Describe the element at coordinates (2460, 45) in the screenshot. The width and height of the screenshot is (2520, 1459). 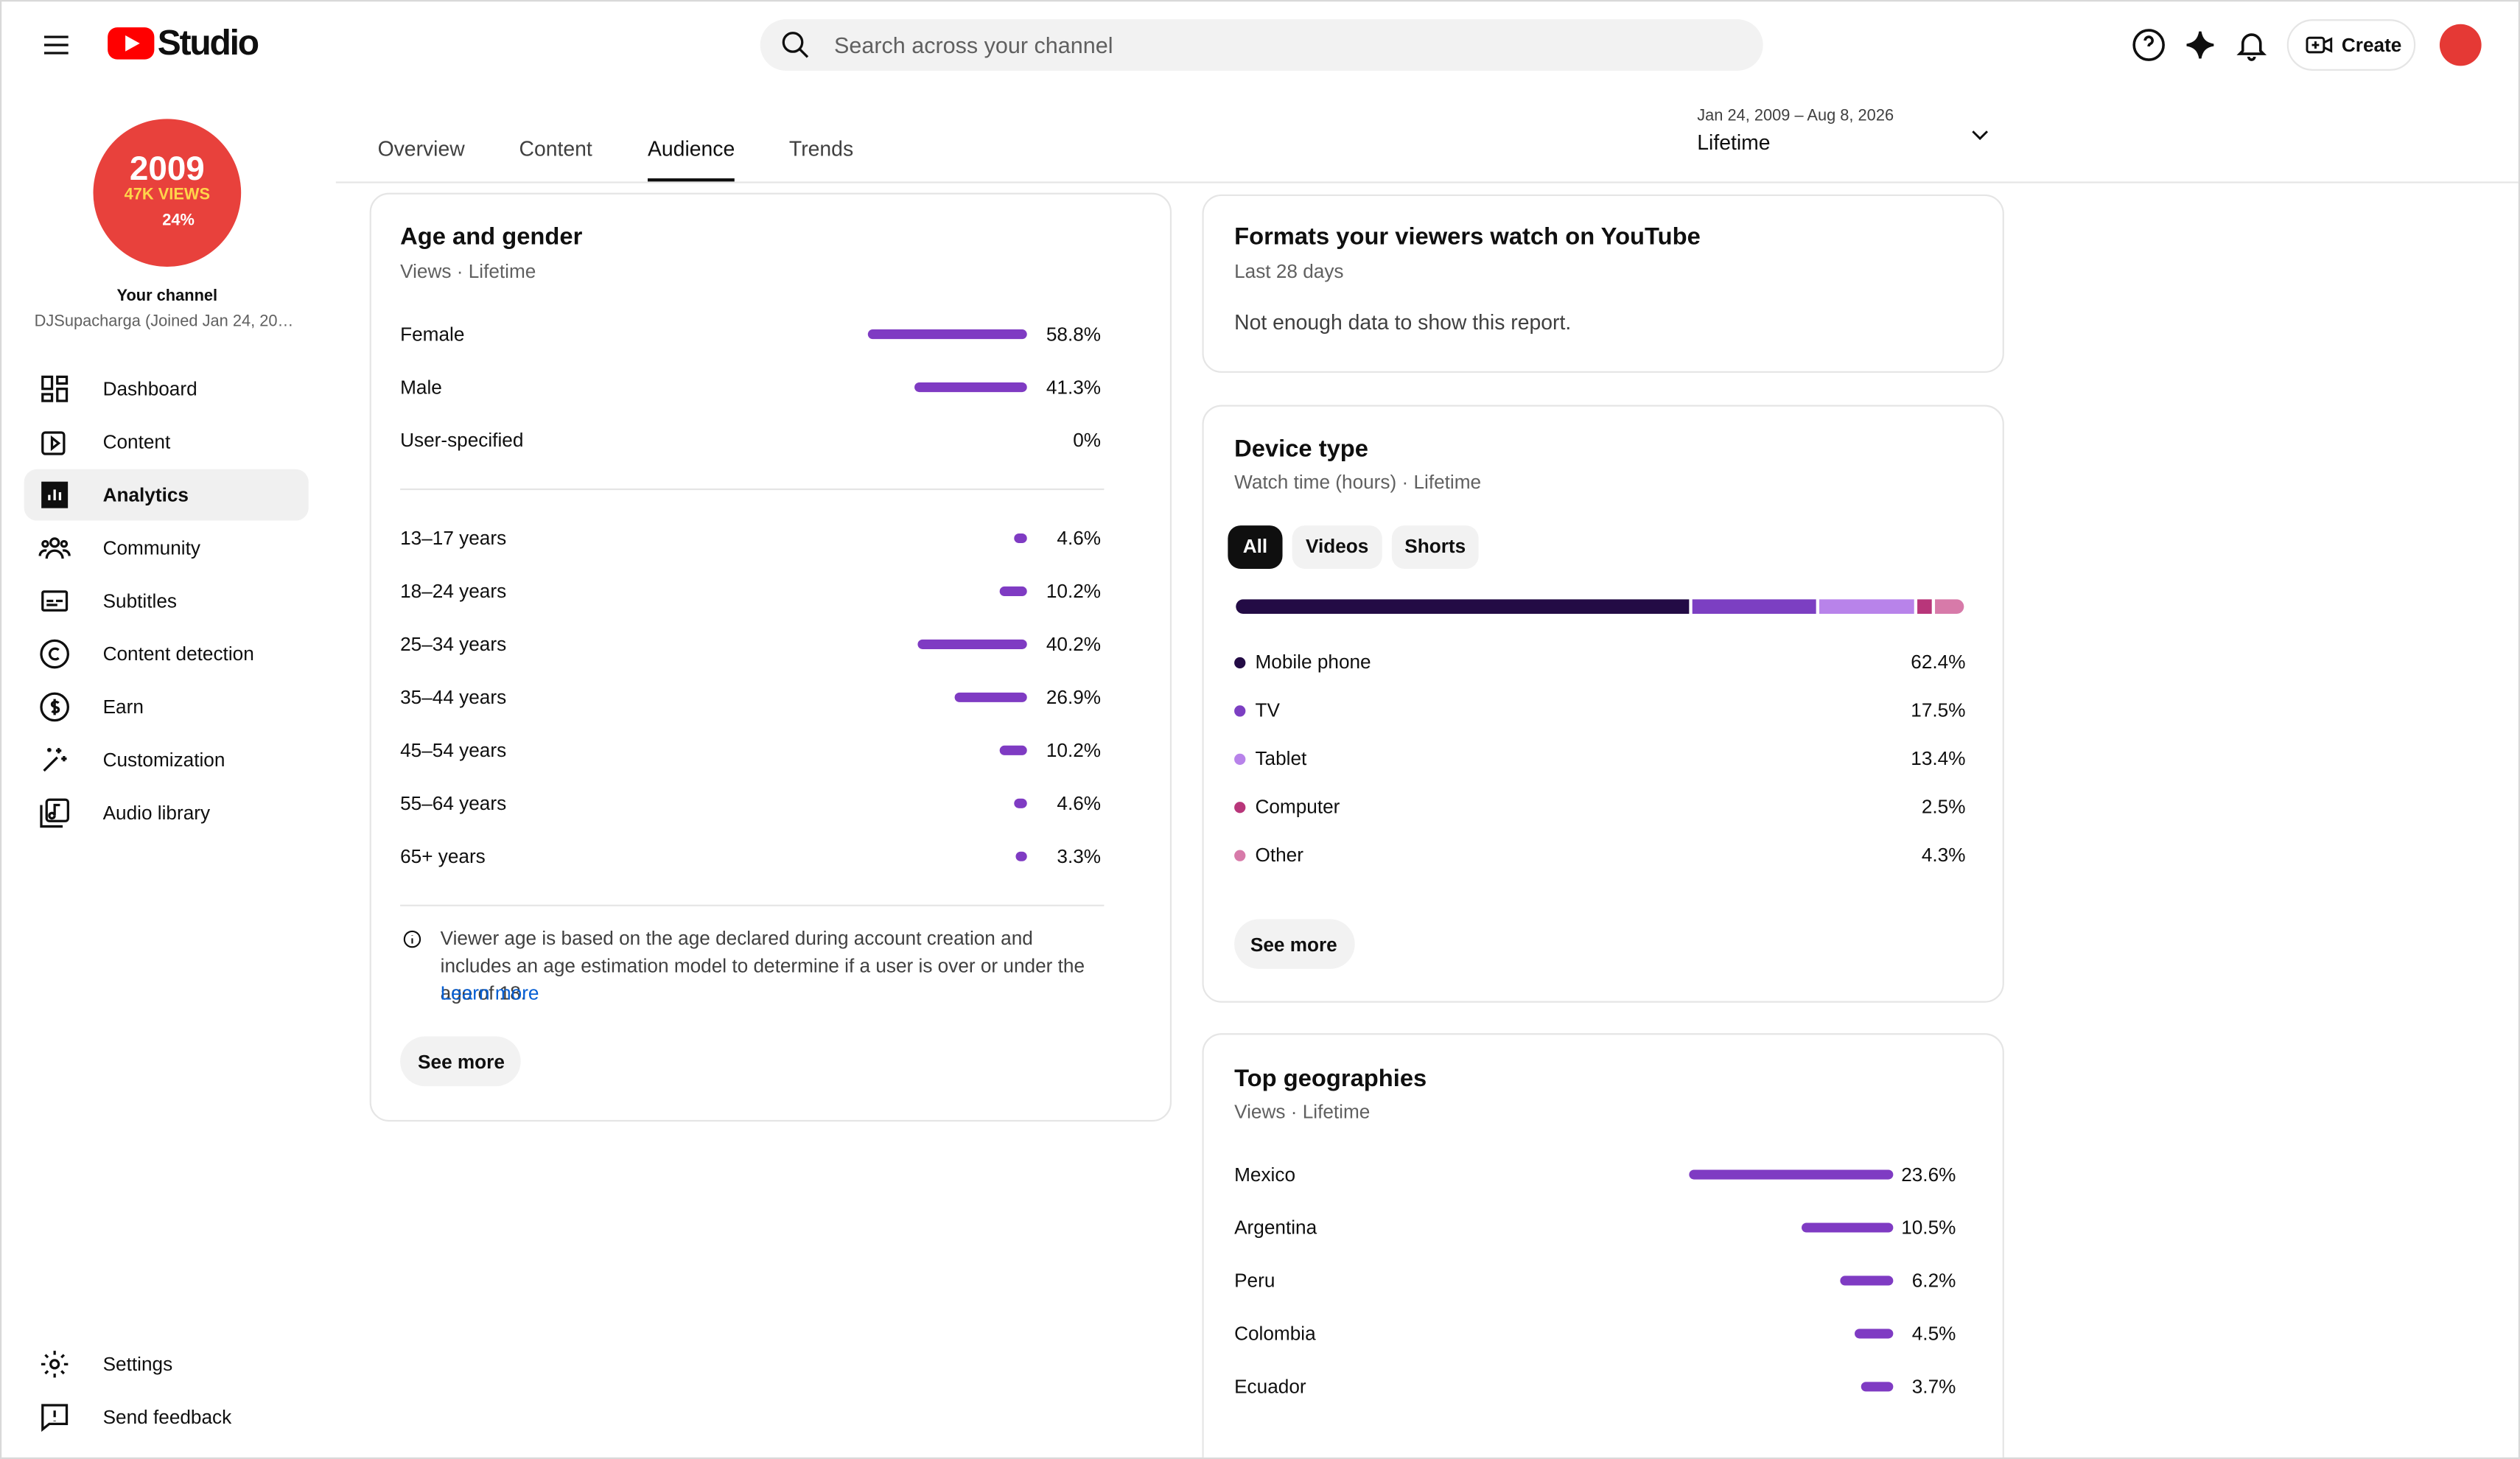
I see `account-avatar` at that location.